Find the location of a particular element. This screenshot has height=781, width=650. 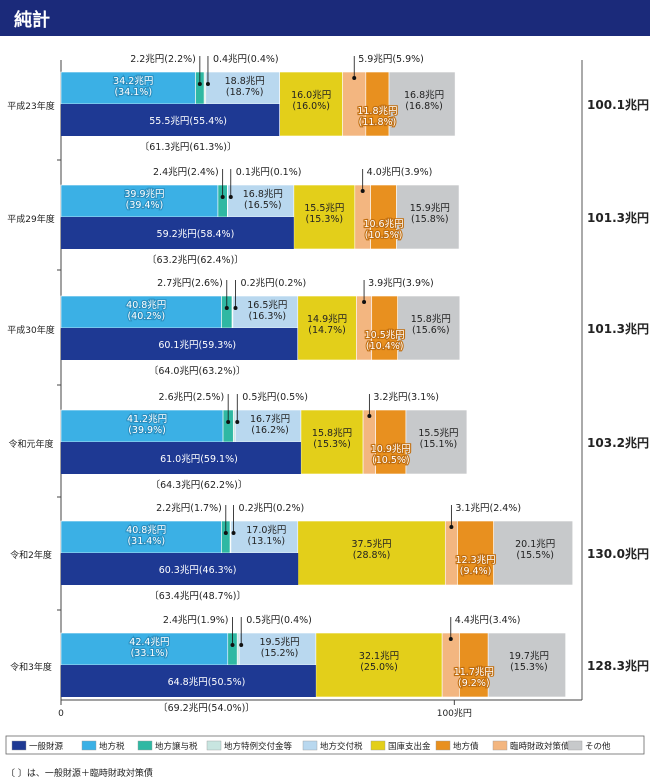

label-chihosai: 10.6兆円(10.5%) is located at coordinates (383, 230).